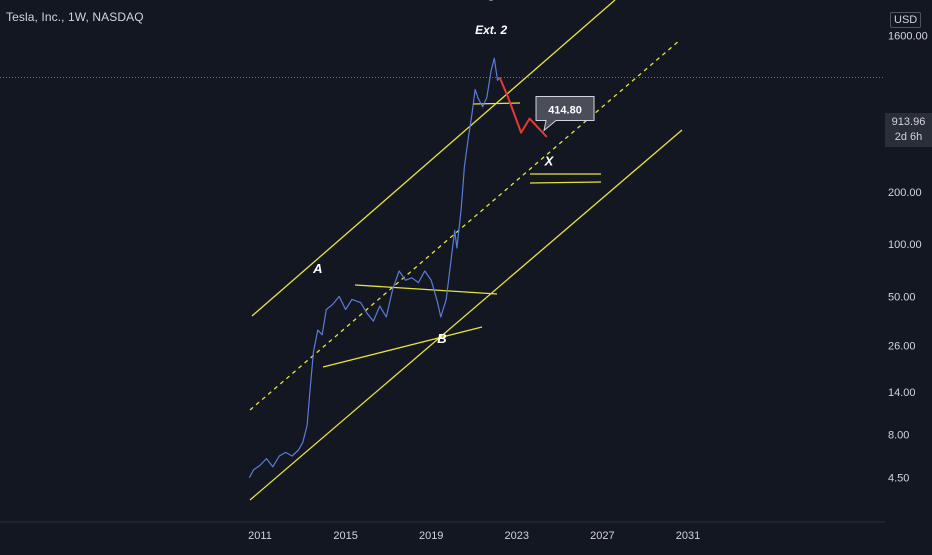  What do you see at coordinates (905, 20) in the screenshot?
I see `currency-label: USD` at bounding box center [905, 20].